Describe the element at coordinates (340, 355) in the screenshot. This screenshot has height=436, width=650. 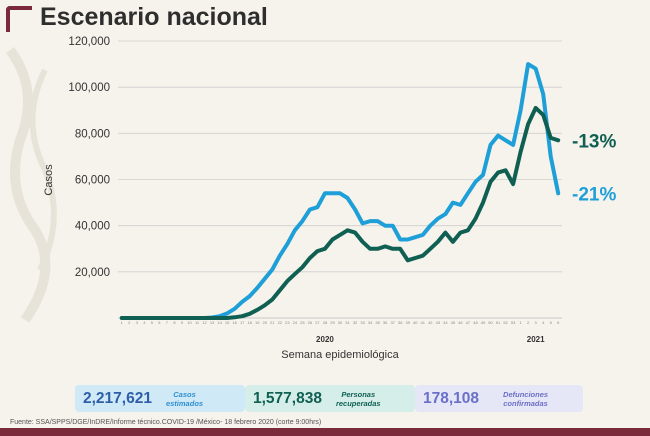
I see `x-axis-label: Semana epidemiológica` at that location.